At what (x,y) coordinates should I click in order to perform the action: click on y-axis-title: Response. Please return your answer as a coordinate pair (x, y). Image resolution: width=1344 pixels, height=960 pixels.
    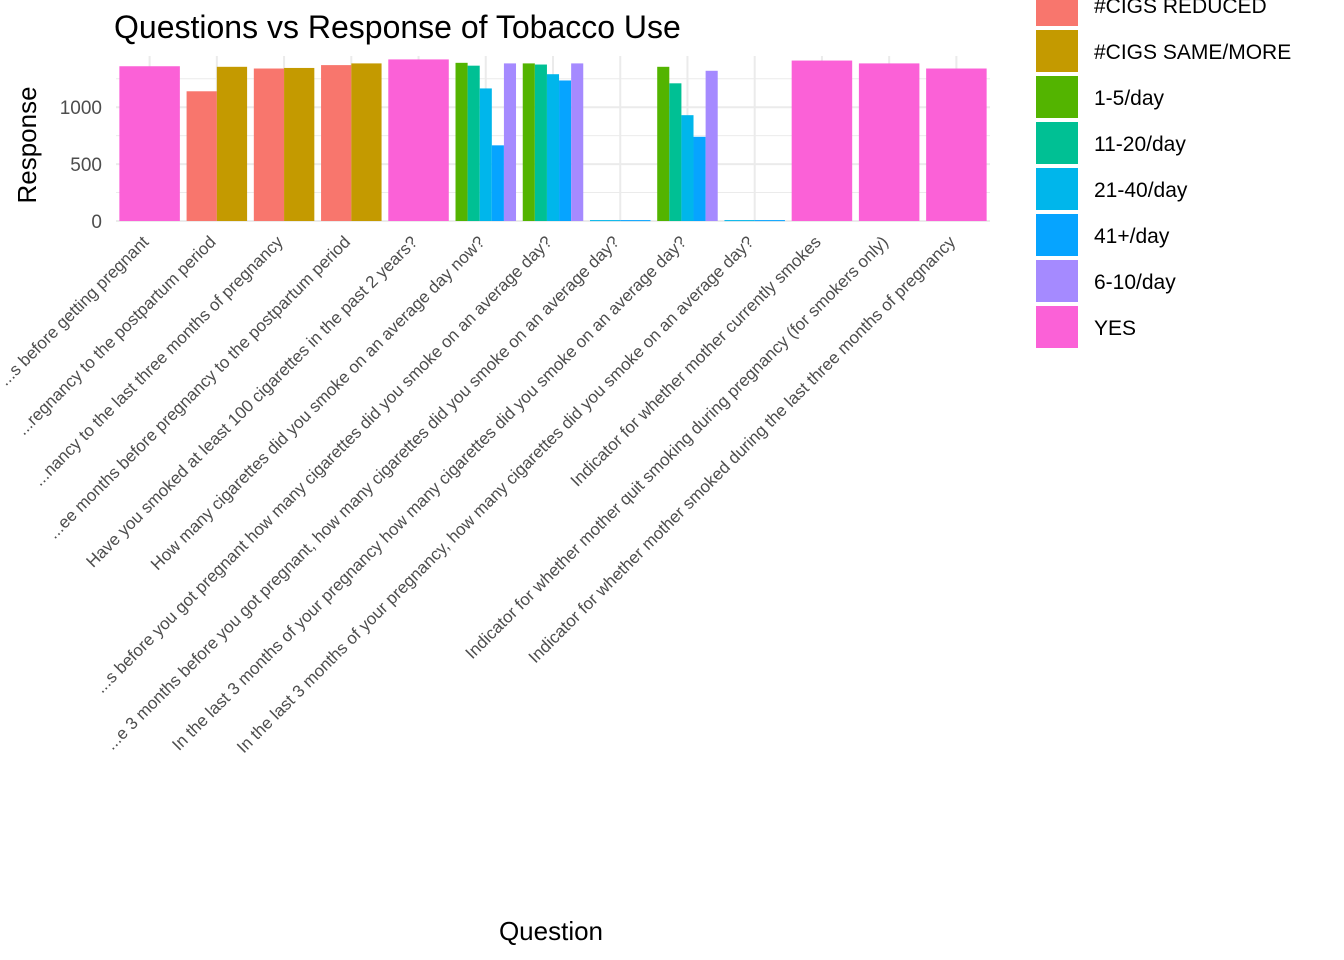
    Looking at the image, I should click on (27, 144).